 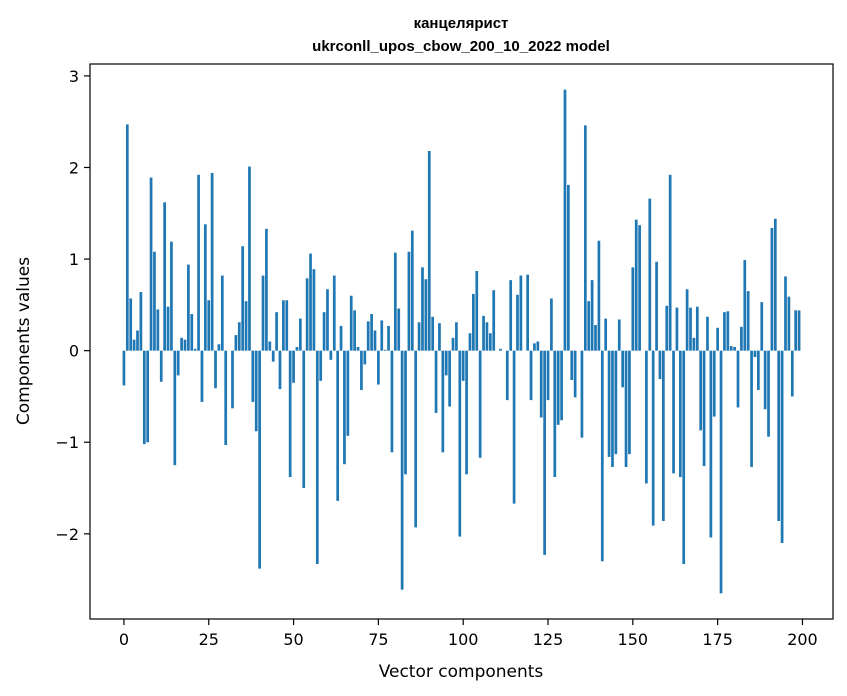 I want to click on y-tick-label: 1, so click(x=74, y=259).